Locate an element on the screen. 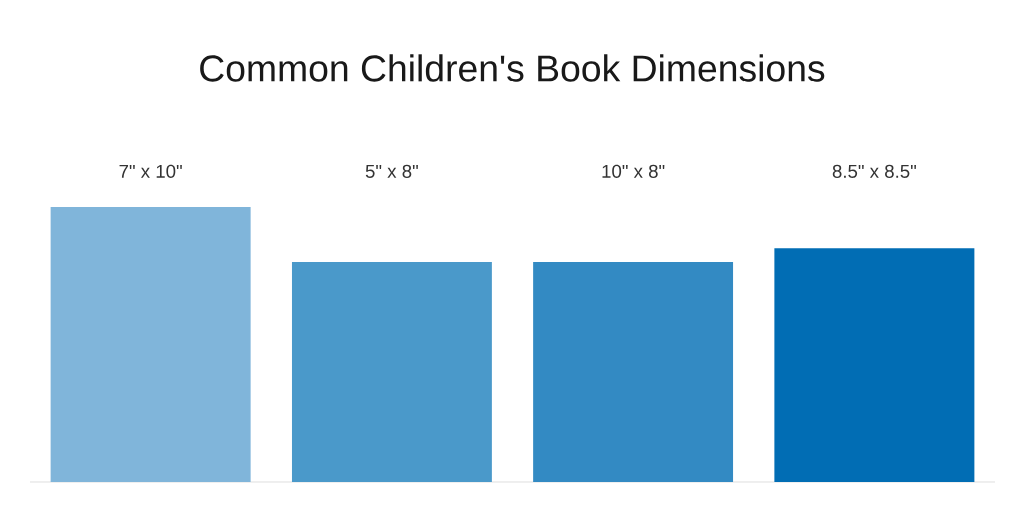 This screenshot has height=512, width=1024. chart-title: Common Children's Book Dimensions is located at coordinates (512, 68).